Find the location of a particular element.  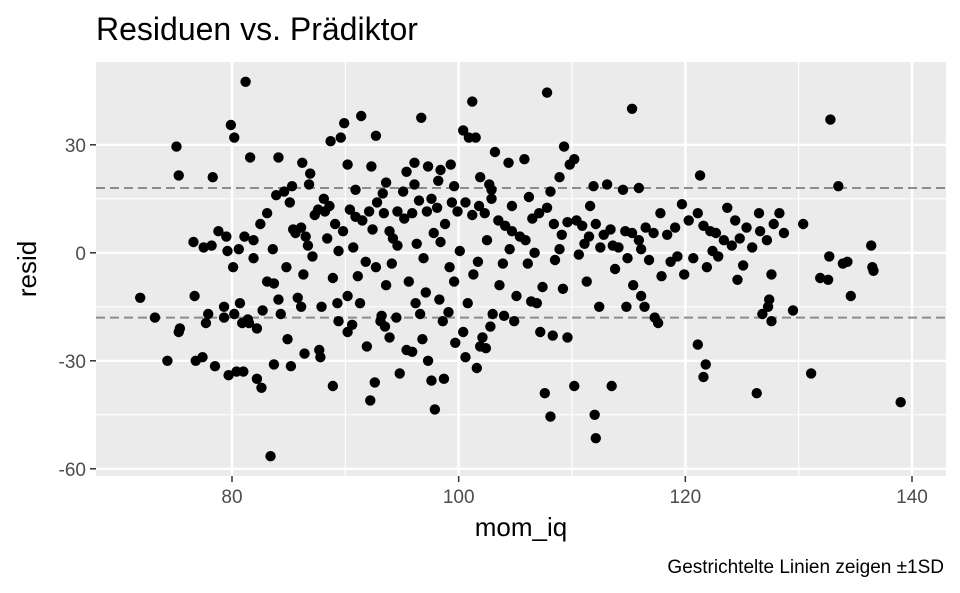

chart-title: Residuen vs. Prädiktor is located at coordinates (257, 29).